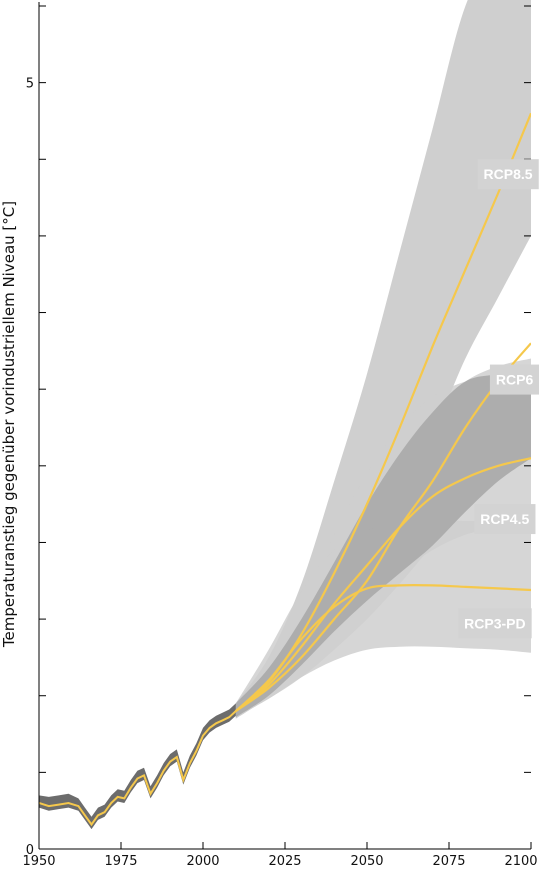 The width and height of the screenshot is (539, 873). What do you see at coordinates (383, 648) in the screenshot?
I see `line-rcp3-pd` at bounding box center [383, 648].